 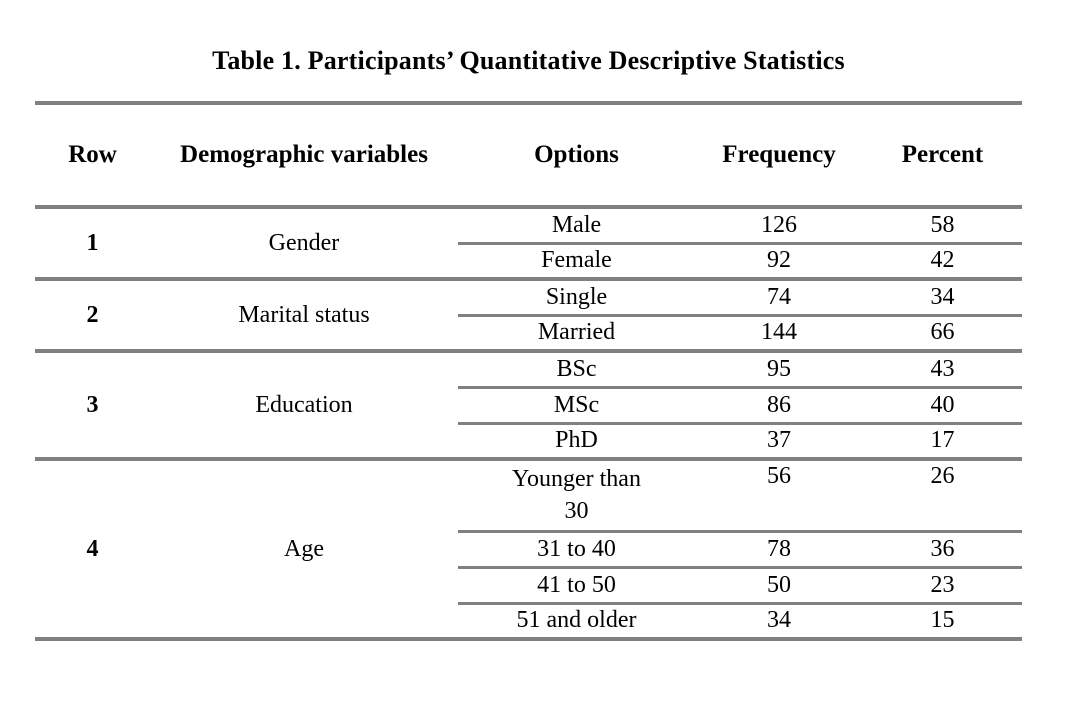 I want to click on cell-option: Female, so click(x=576, y=260).